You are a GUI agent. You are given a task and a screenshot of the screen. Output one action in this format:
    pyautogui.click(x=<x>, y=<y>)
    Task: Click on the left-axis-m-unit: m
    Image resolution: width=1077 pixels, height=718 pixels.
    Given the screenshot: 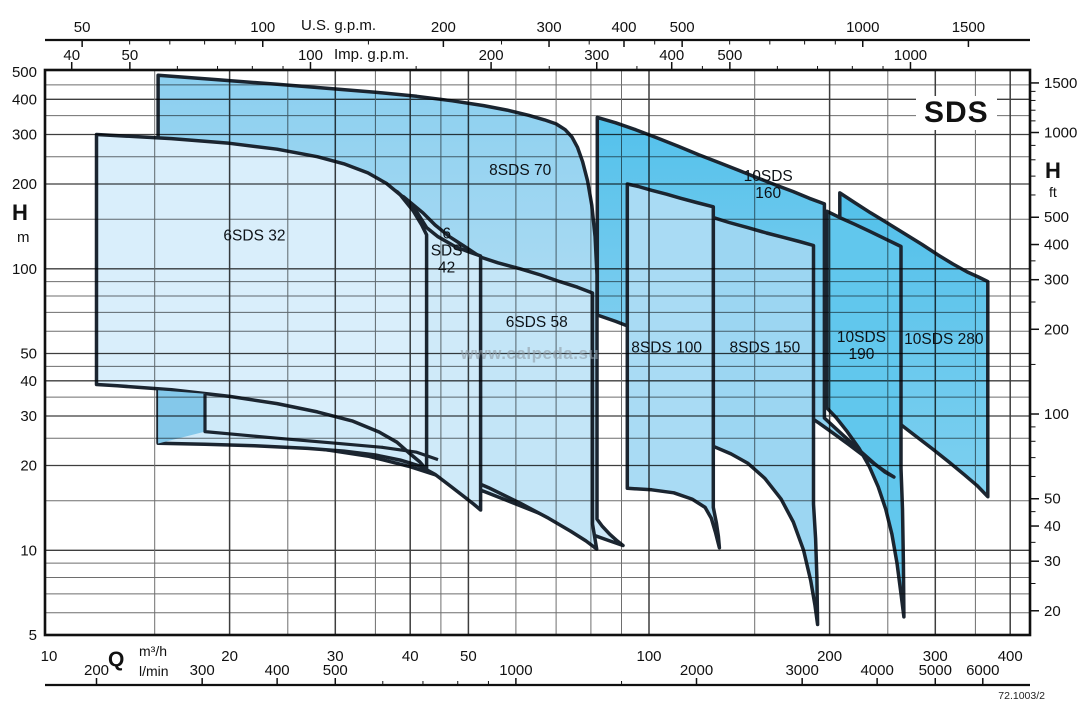 What is the action you would take?
    pyautogui.click(x=23, y=237)
    